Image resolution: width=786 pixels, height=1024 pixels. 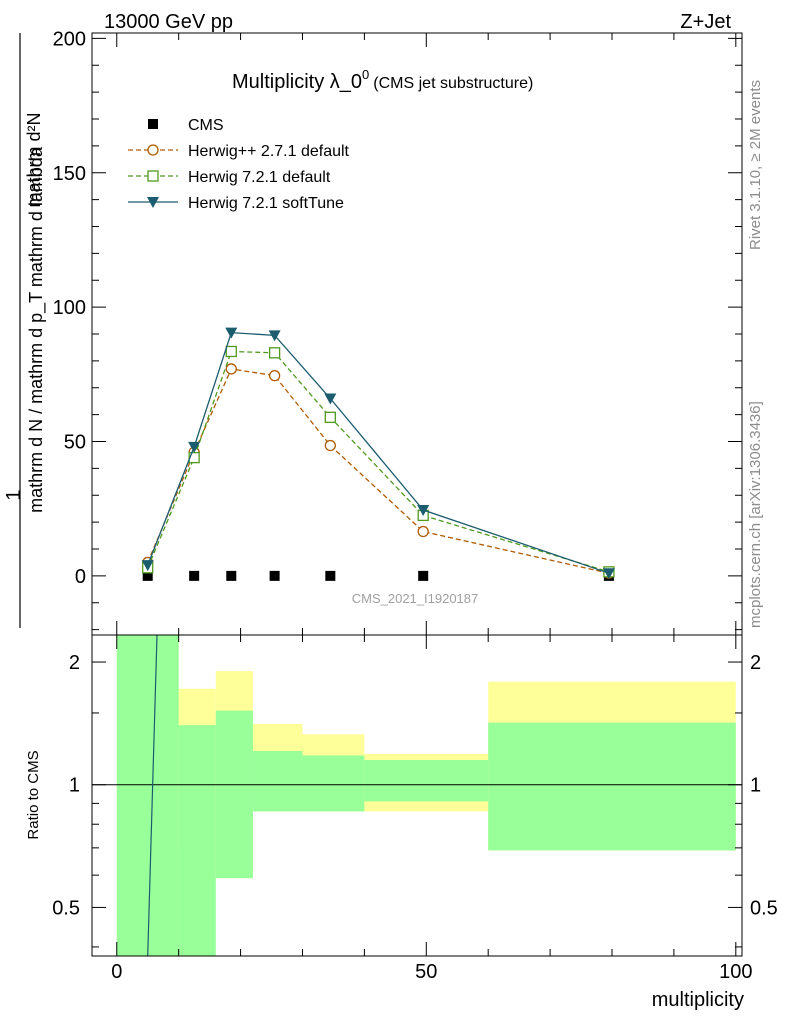 I want to click on ratio-y-label: Ratio to CMS, so click(x=33, y=794).